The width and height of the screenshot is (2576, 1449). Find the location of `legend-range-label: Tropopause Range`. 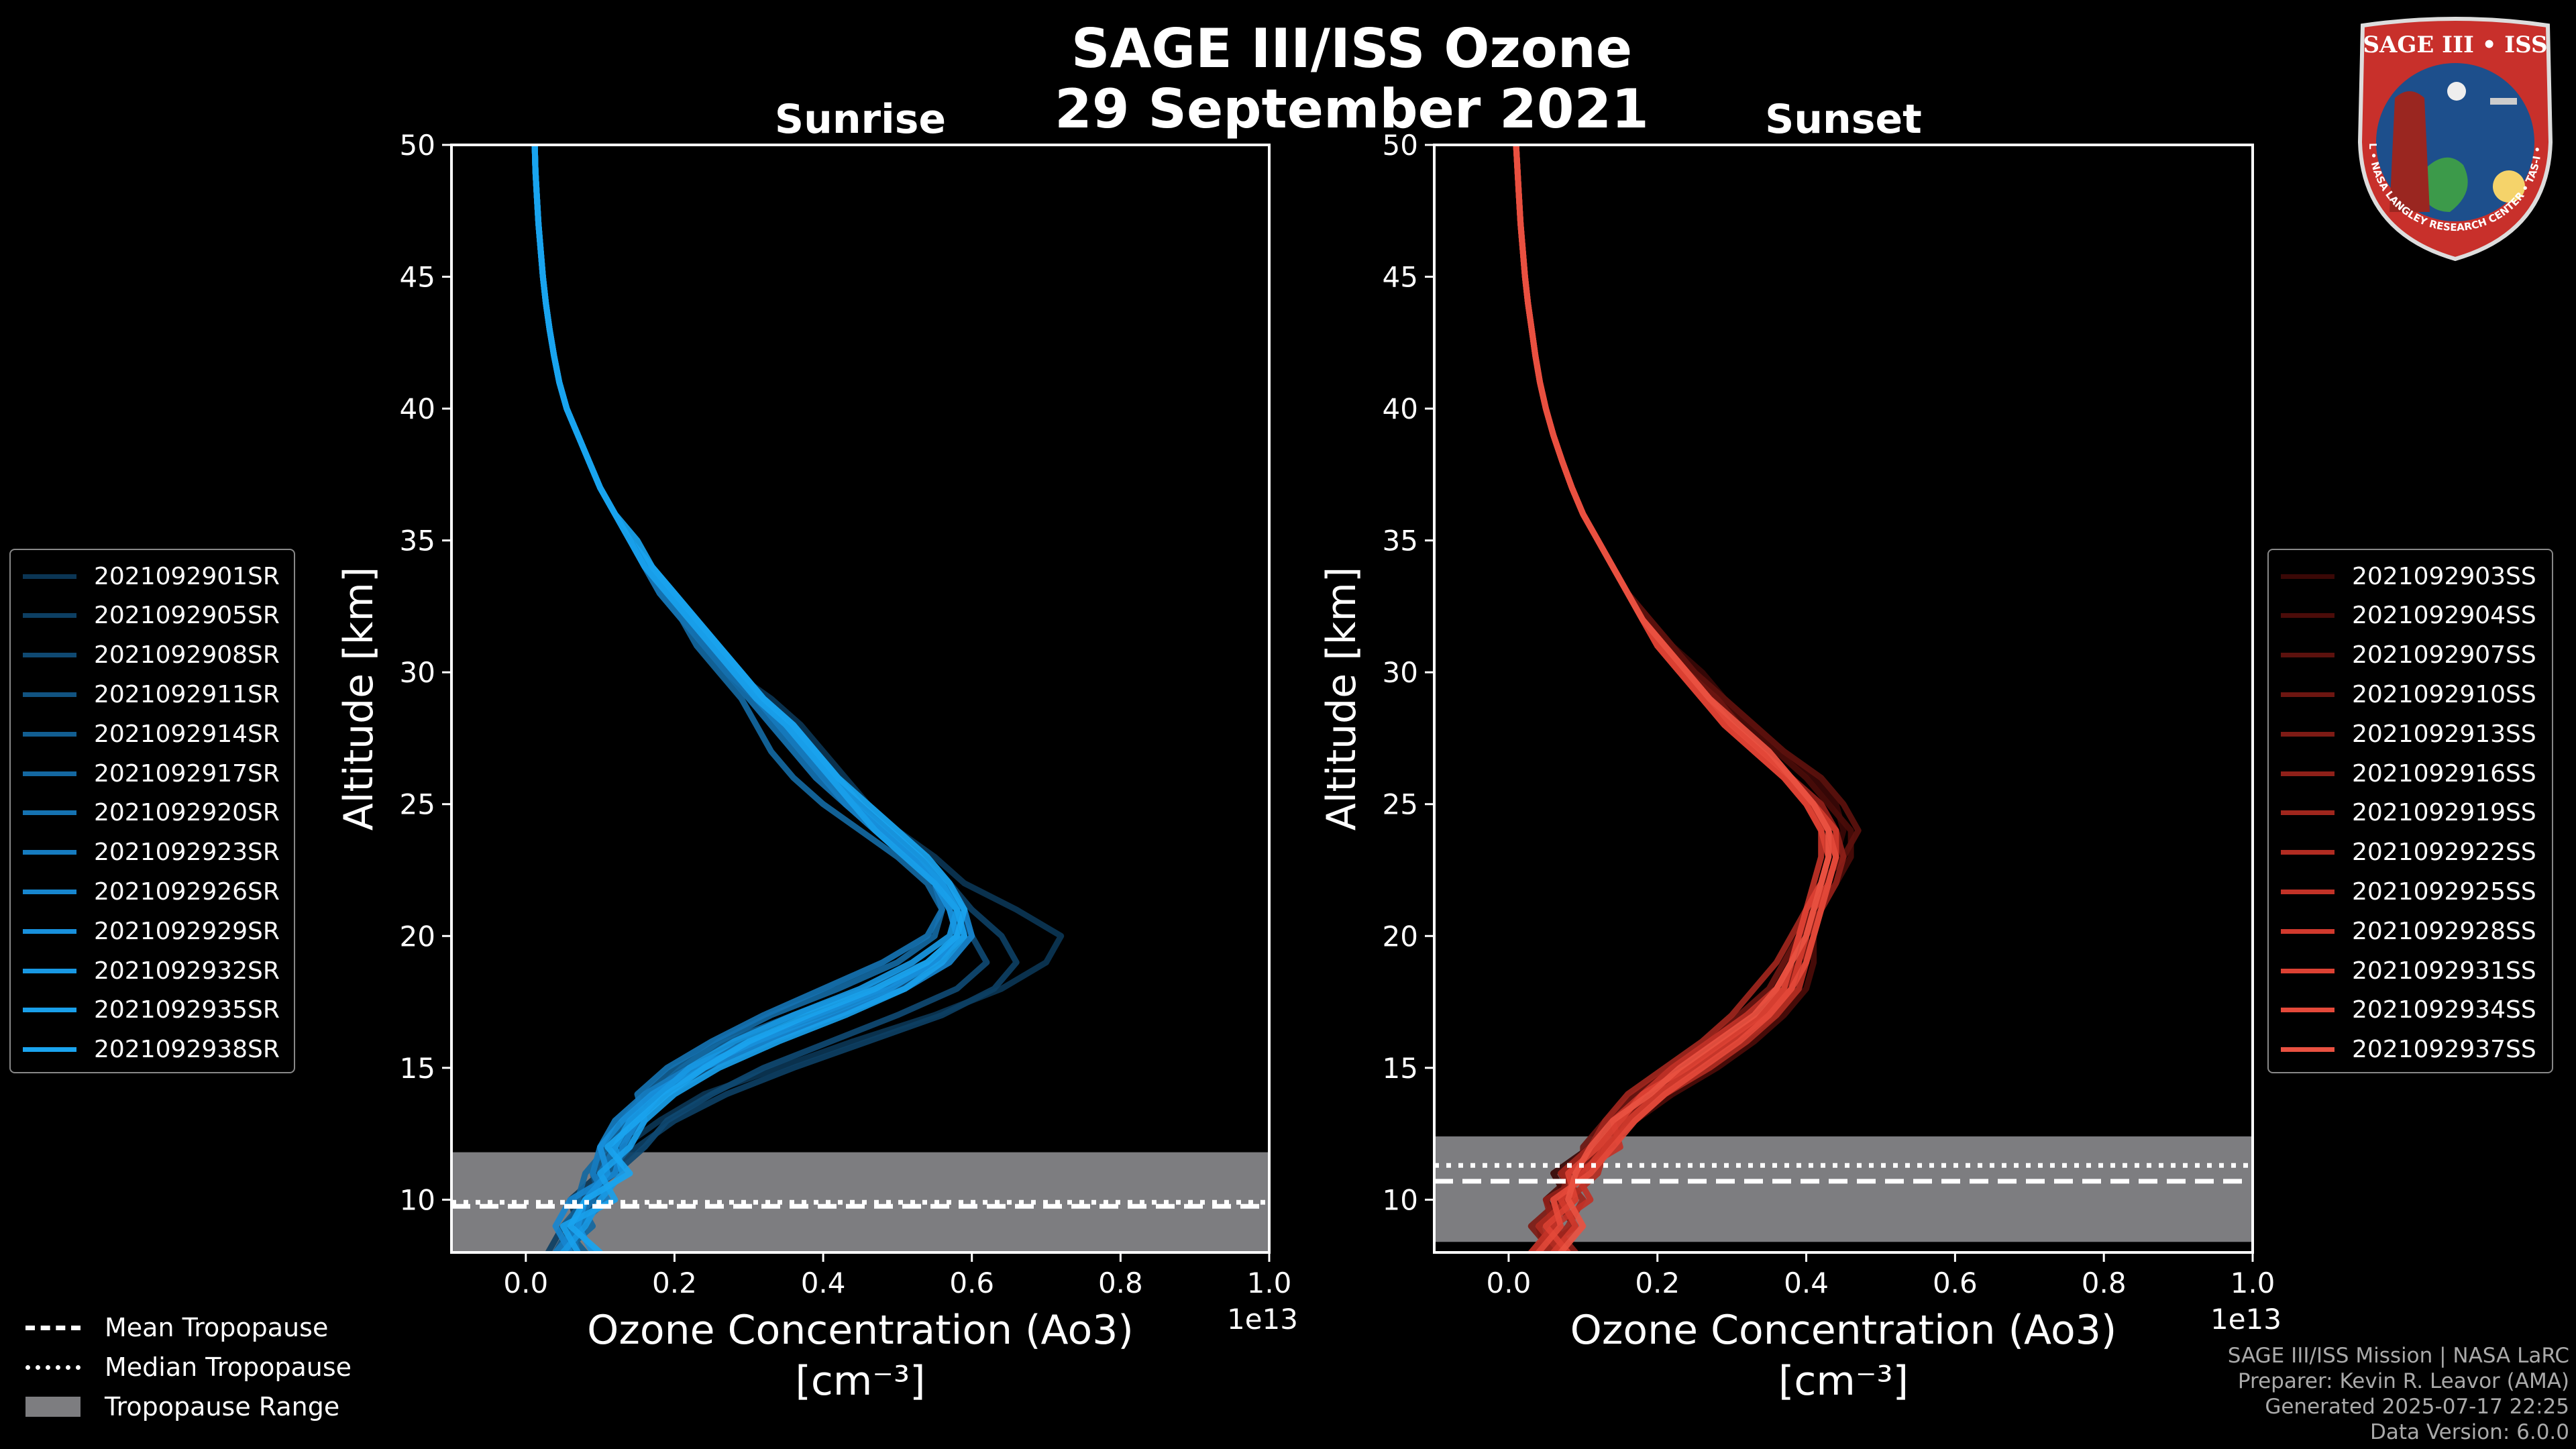

legend-range-label: Tropopause Range is located at coordinates (222, 1406).